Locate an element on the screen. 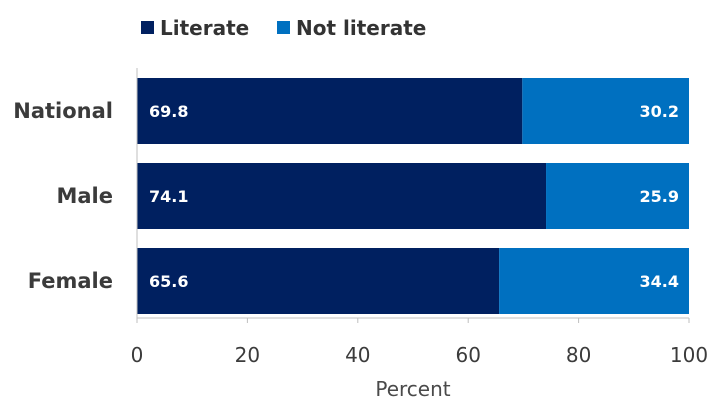  bar-female-not-literate is located at coordinates (594, 281).